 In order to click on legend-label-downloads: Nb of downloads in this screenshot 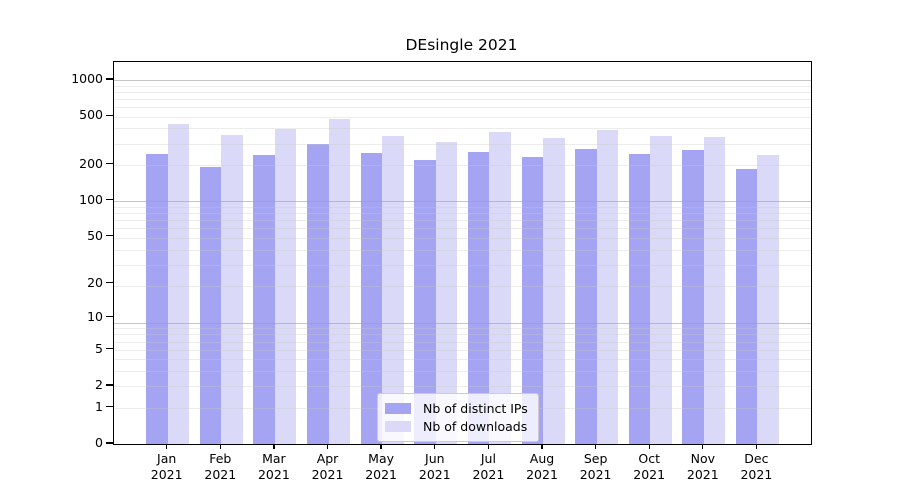, I will do `click(475, 426)`.